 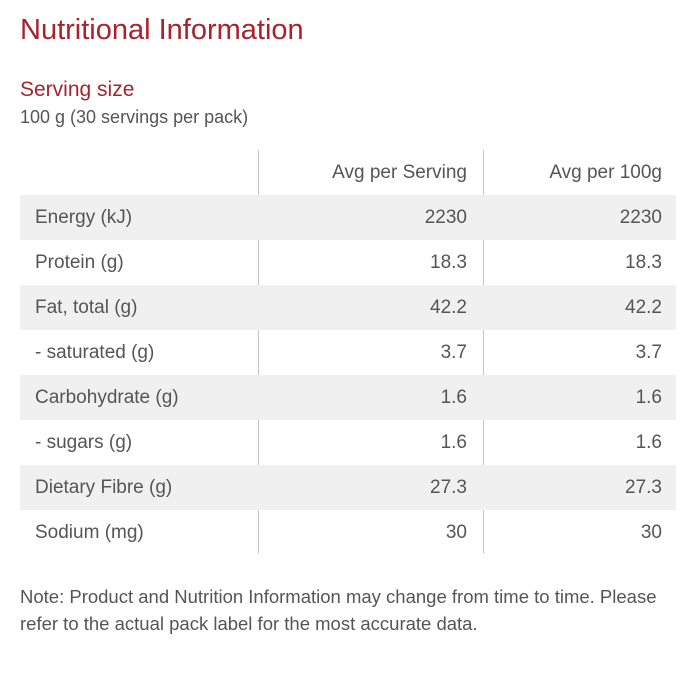 What do you see at coordinates (348, 532) in the screenshot?
I see `table-row: Sodium (mg) 30 30` at bounding box center [348, 532].